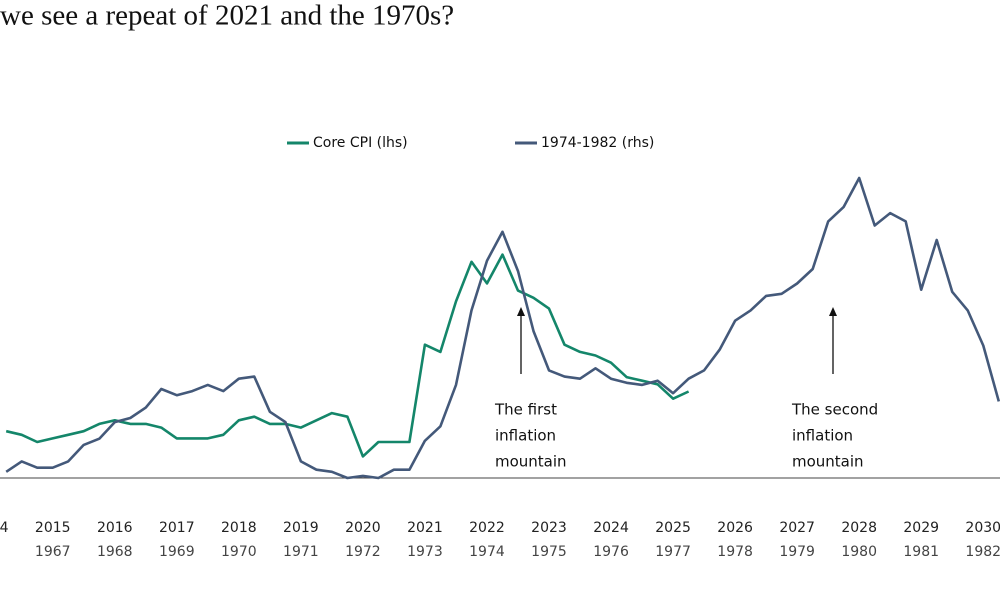 Image resolution: width=1000 pixels, height=600 pixels. I want to click on x2-tick-label: 1969, so click(177, 552).